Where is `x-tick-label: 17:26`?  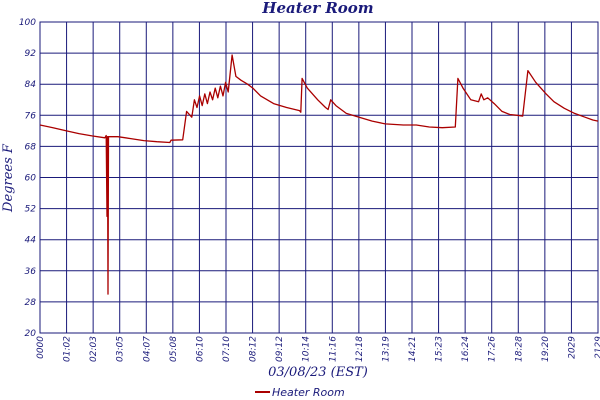
x-tick-label: 17:26 is located at coordinates (493, 349).